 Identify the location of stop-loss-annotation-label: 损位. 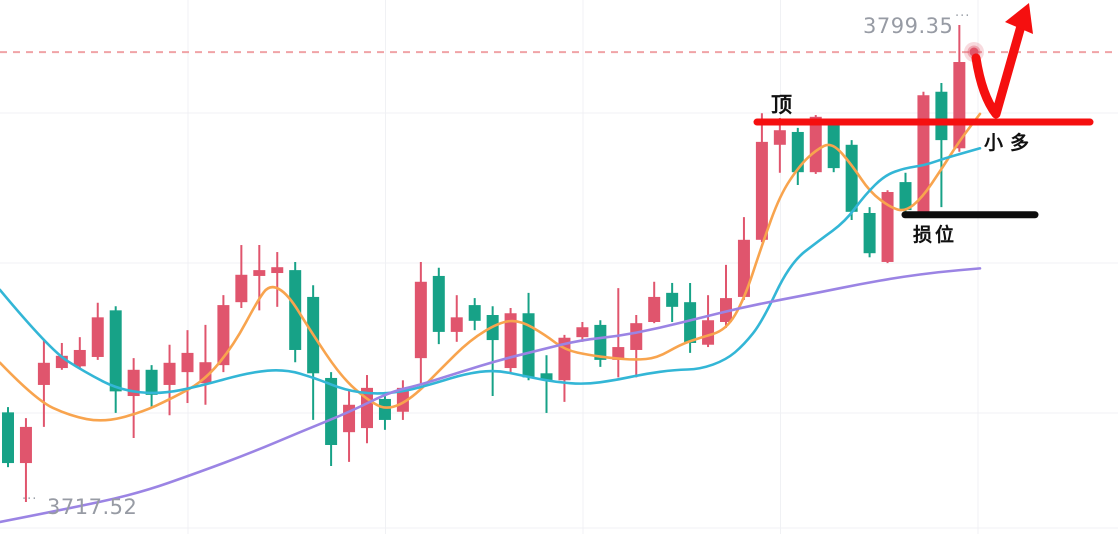
(935, 235).